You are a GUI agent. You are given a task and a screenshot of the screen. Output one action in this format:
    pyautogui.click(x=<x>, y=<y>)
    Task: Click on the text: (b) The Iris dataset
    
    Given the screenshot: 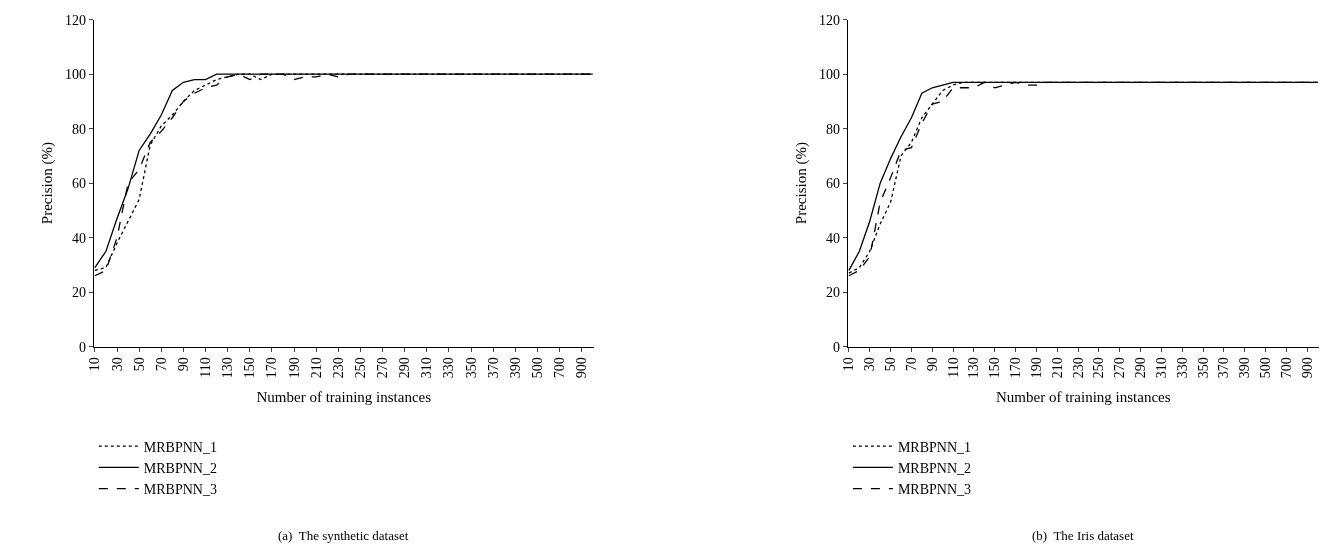 What is the action you would take?
    pyautogui.click(x=1083, y=535)
    